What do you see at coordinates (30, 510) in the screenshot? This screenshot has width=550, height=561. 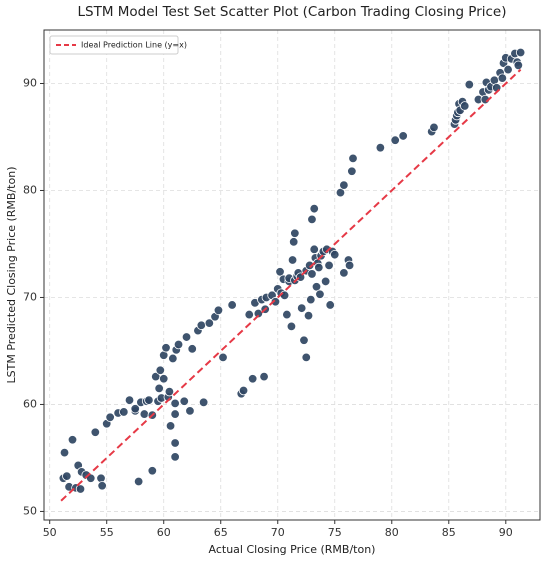 I see `y-tick-label: 50` at bounding box center [30, 510].